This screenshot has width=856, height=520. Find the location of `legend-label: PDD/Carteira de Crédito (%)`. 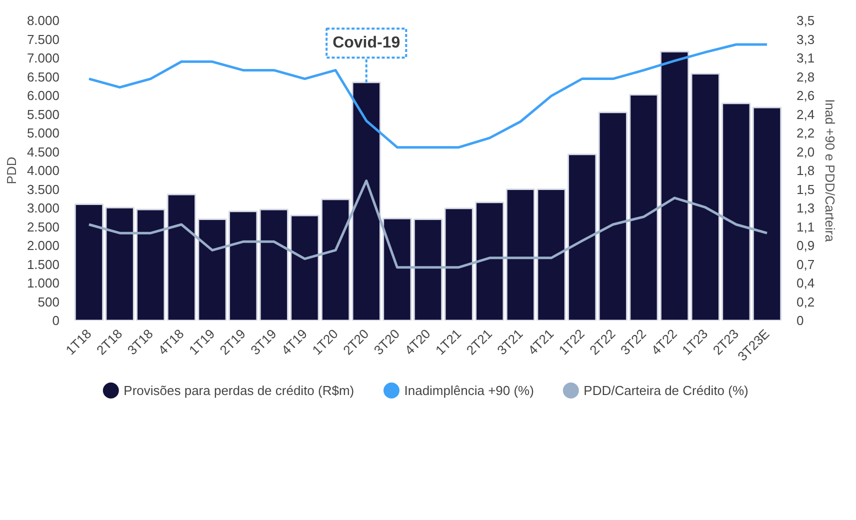

legend-label: PDD/Carteira de Crédito (%) is located at coordinates (666, 390).